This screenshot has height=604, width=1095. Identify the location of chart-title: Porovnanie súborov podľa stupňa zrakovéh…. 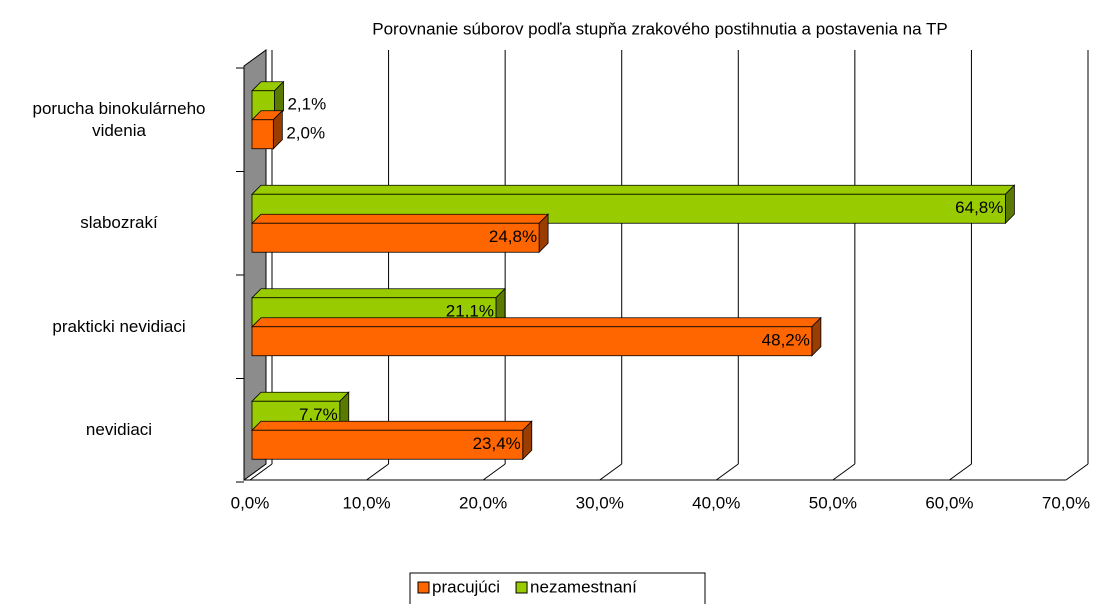
(659, 28).